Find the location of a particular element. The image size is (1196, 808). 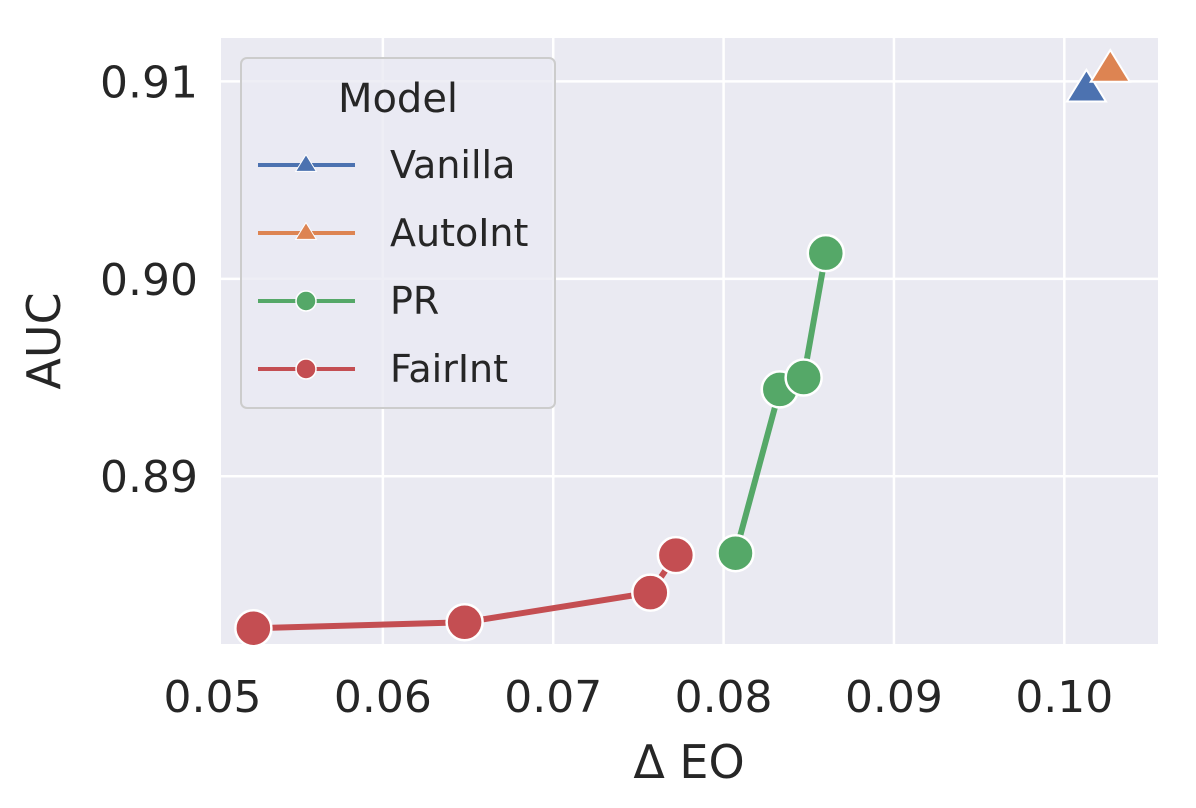

y-axis-label: AUC is located at coordinates (44, 340).